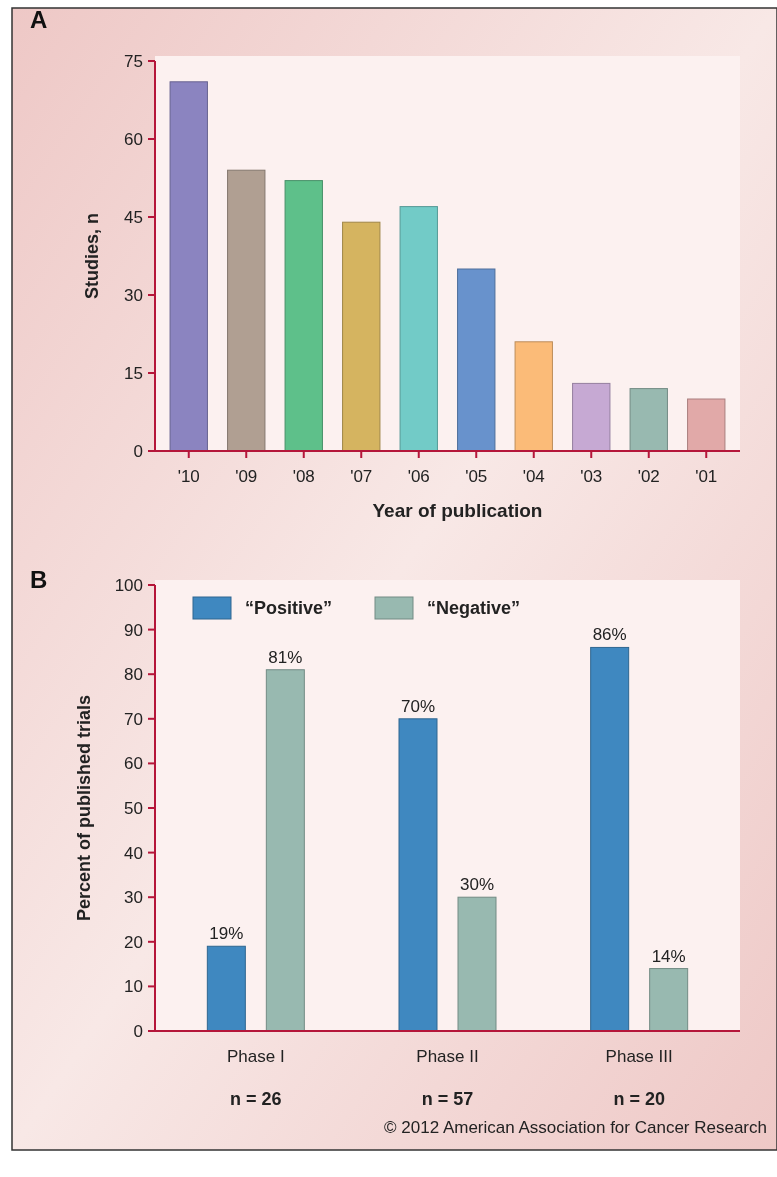 This screenshot has height=1177, width=777. I want to click on x-tick-label: Phase II, so click(447, 1056).